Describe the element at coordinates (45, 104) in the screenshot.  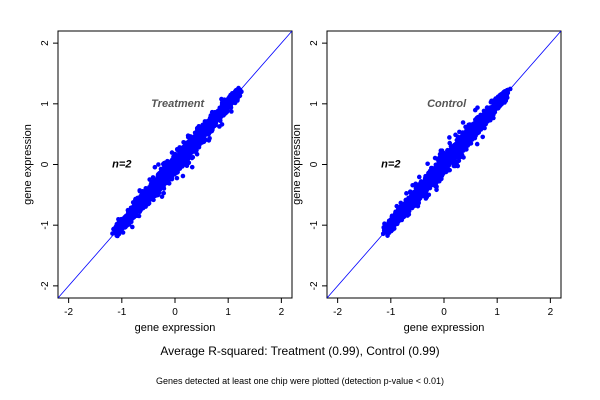
I see `y-tick-label: 1` at that location.